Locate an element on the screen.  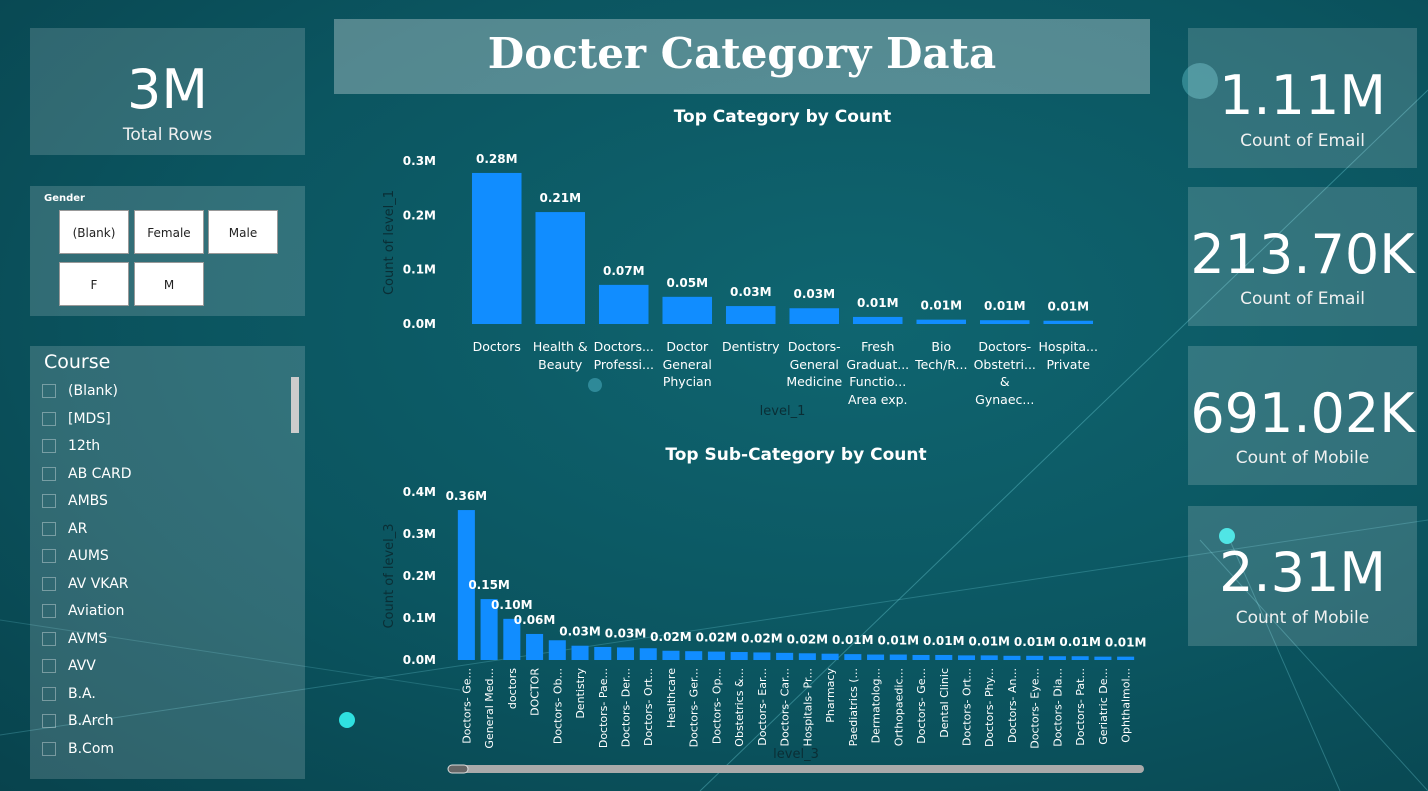
slicer-option: AB CARD is located at coordinates (87, 474).